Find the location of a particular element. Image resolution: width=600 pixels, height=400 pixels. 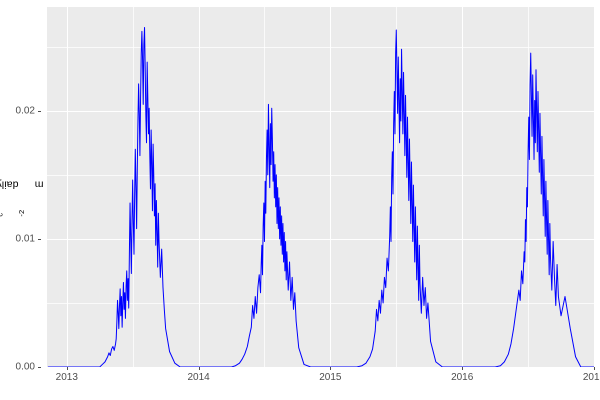

y-axis-tick-label: 0.02 is located at coordinates (25, 111).